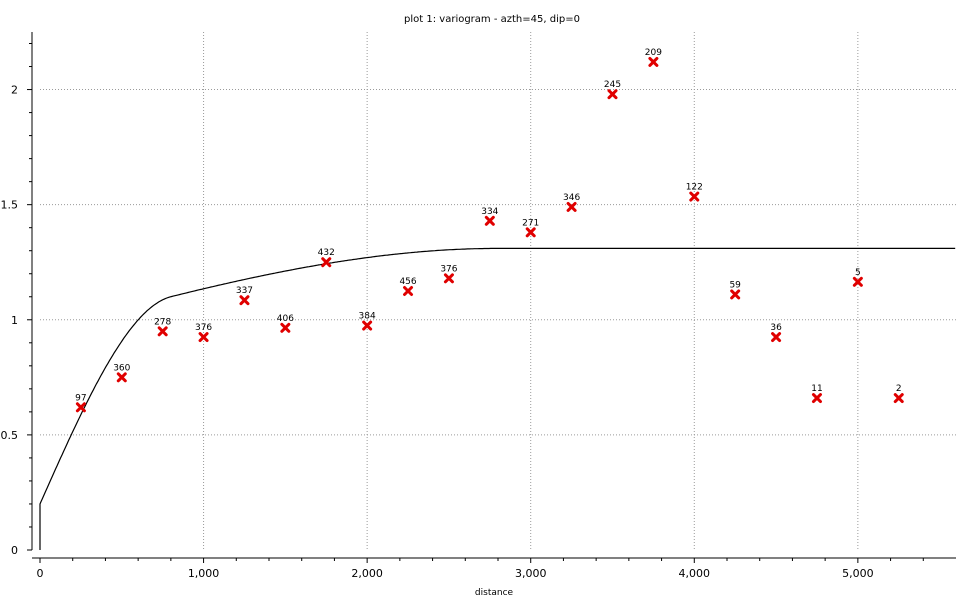  I want to click on x-tick-label: 5,000, so click(858, 573).